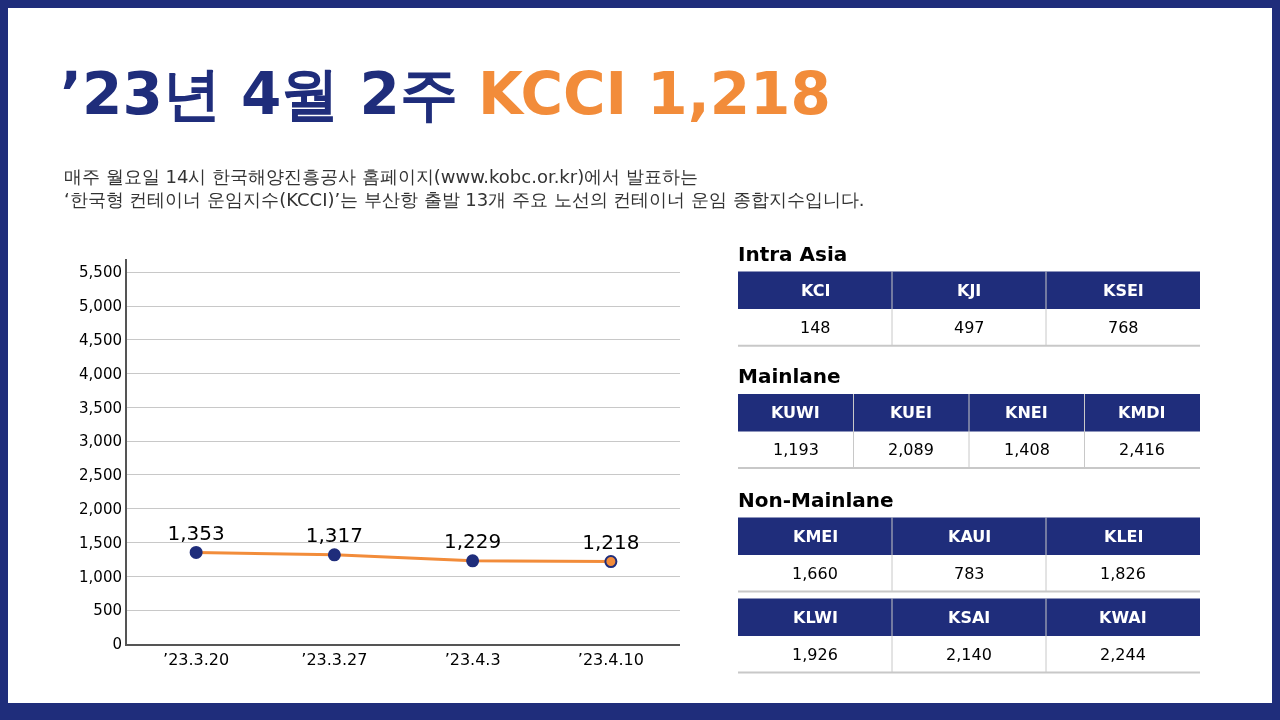 The image size is (1280, 720). I want to click on text: 1,826, so click(1123, 573).